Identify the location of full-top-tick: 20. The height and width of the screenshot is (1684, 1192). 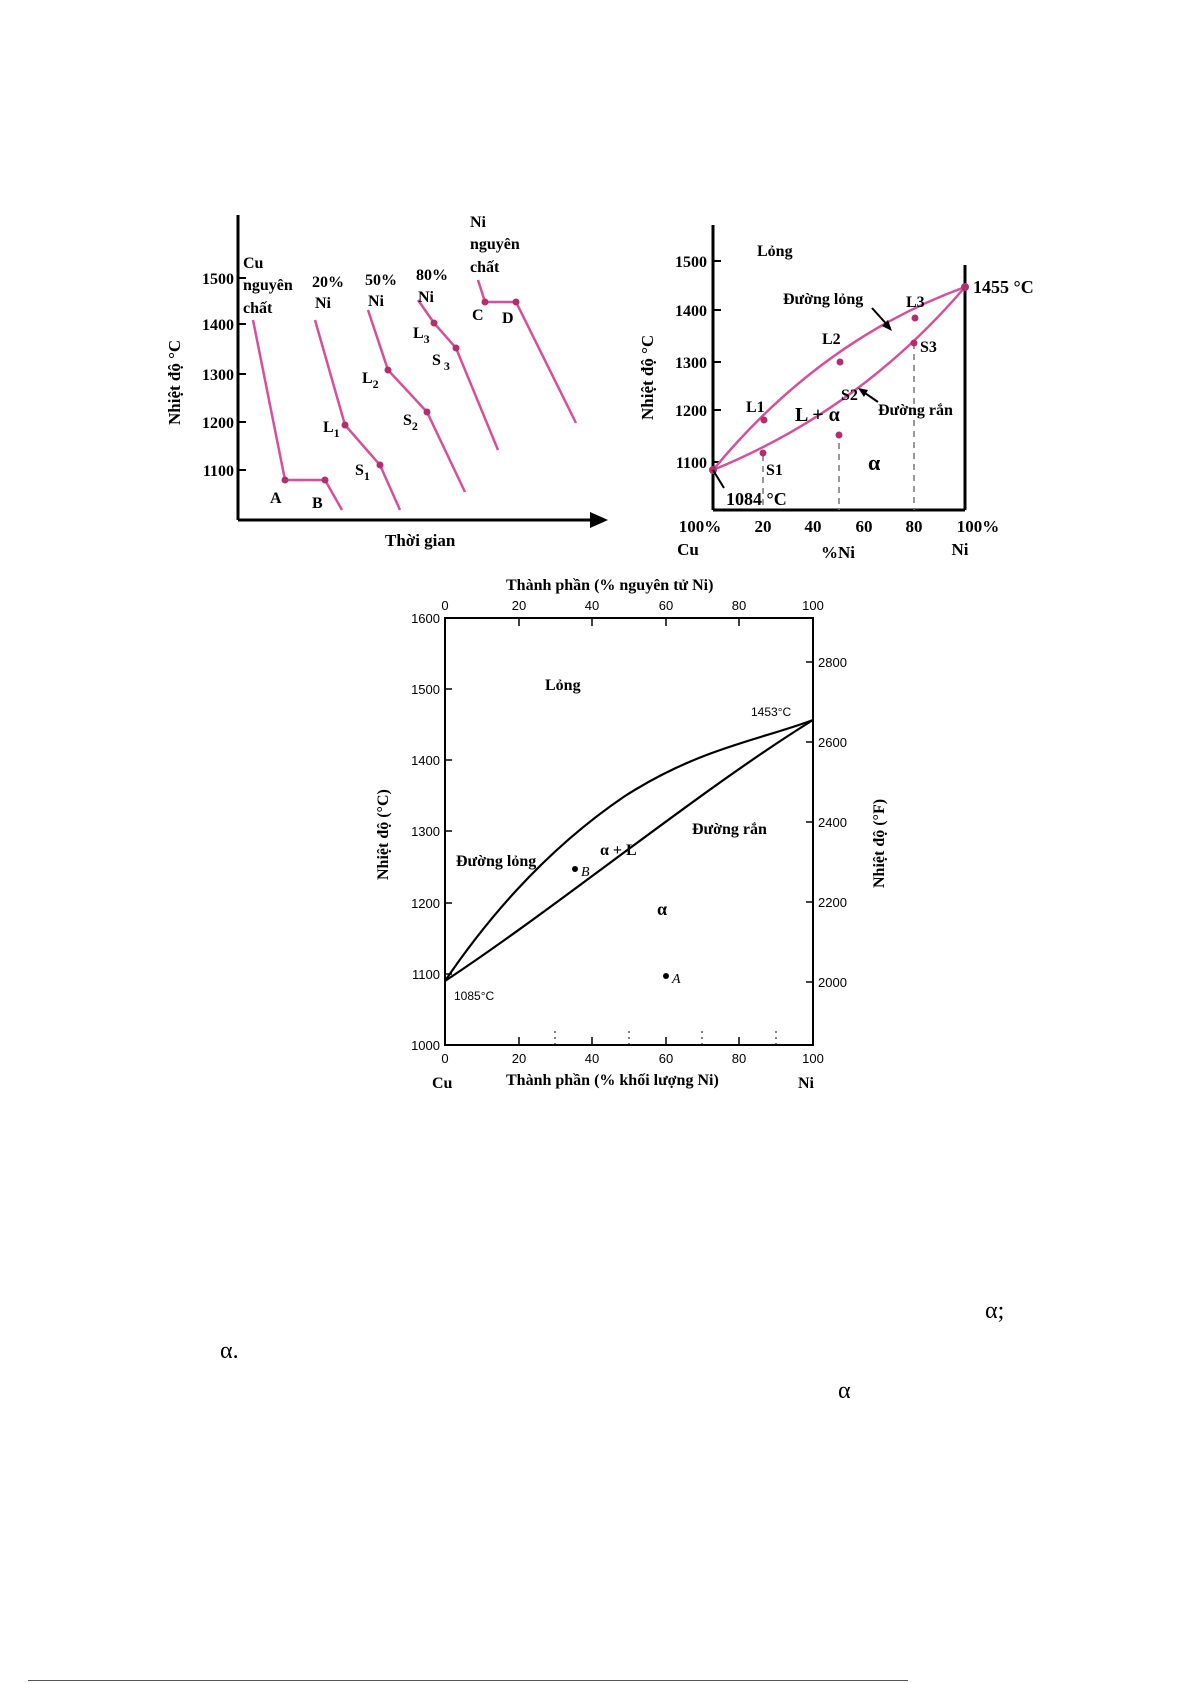
(519, 605).